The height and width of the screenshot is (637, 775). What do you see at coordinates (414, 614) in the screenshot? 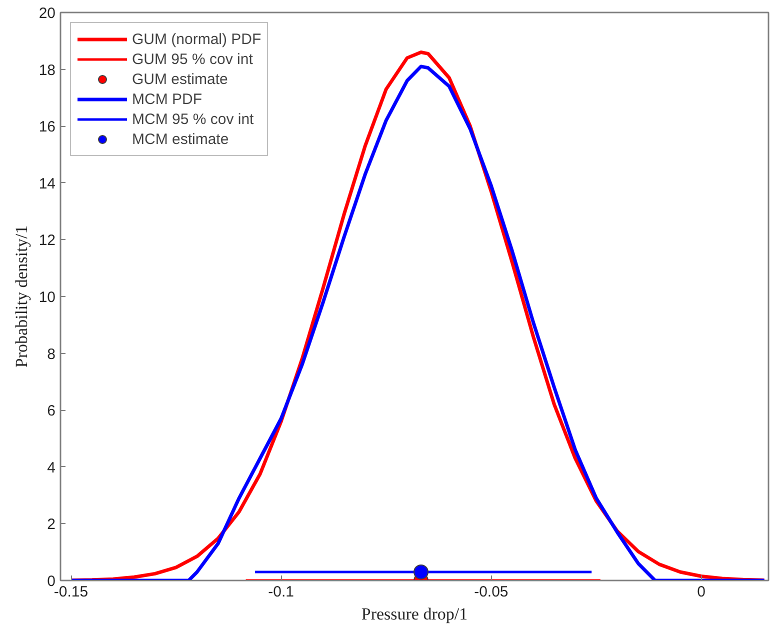
I see `x-axis-title: Pressure drop/1` at bounding box center [414, 614].